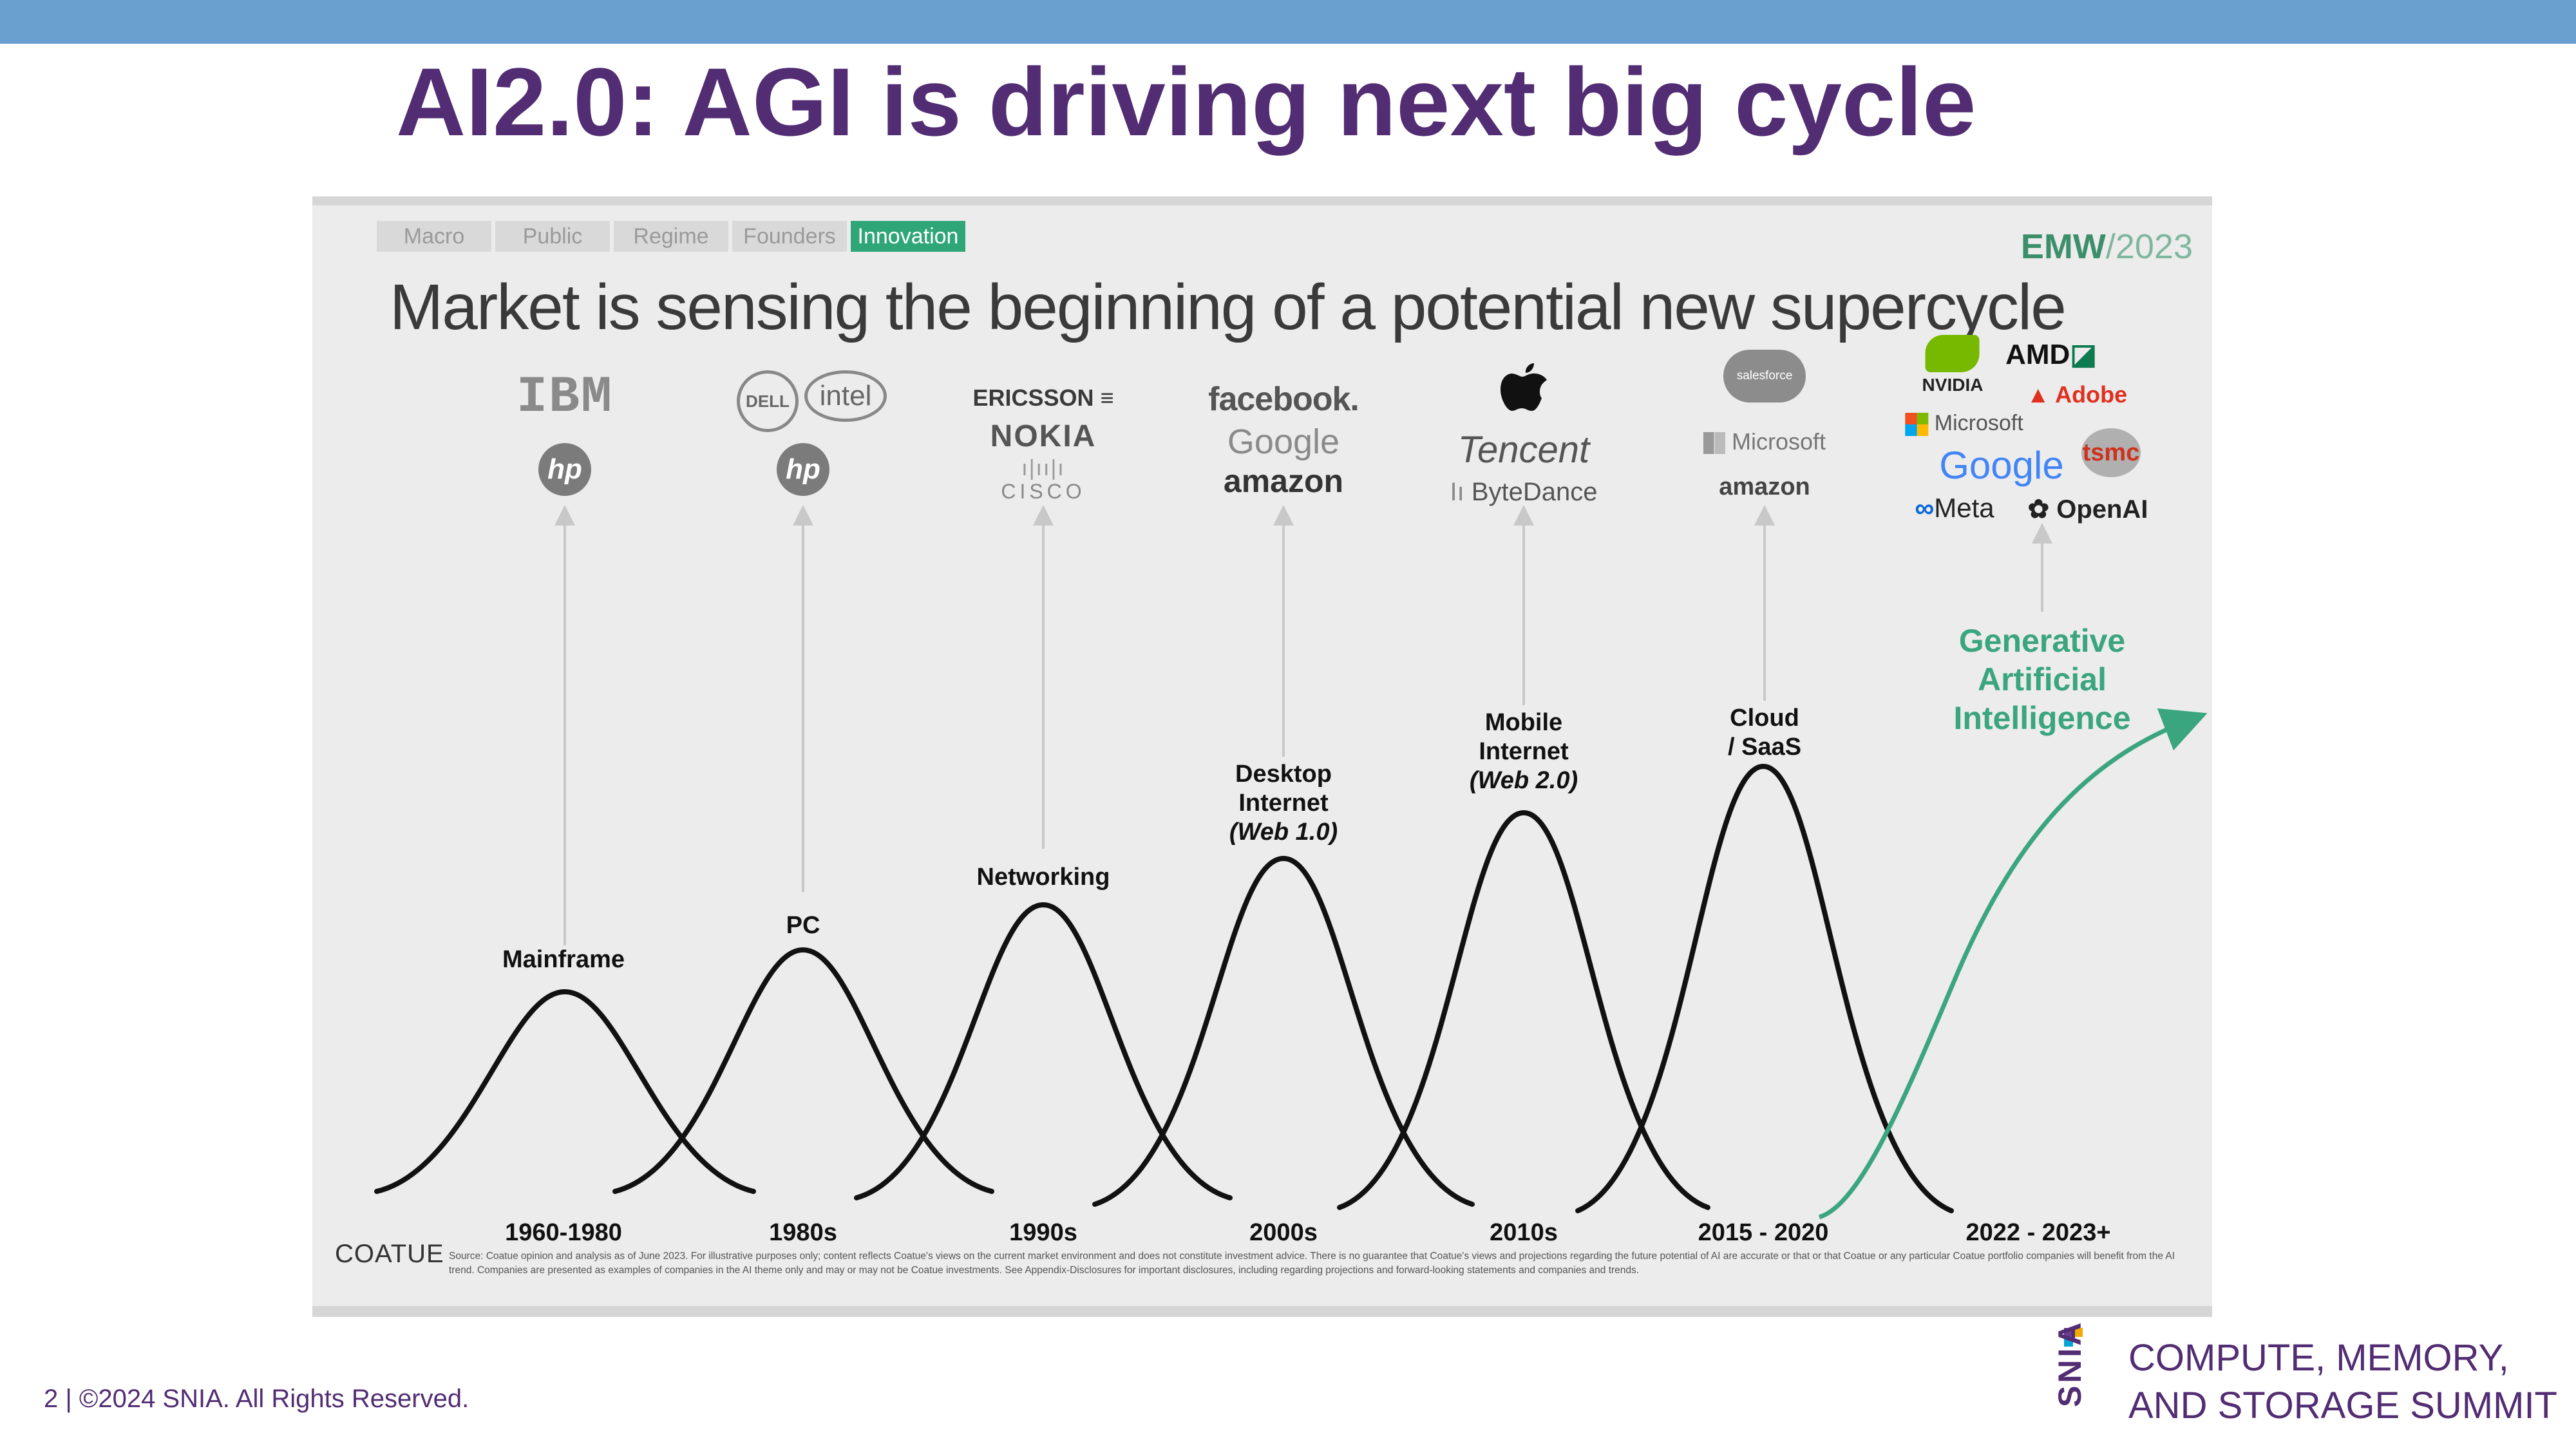 The height and width of the screenshot is (1449, 2576). I want to click on microsoft-text: Microsoft, so click(1779, 442).